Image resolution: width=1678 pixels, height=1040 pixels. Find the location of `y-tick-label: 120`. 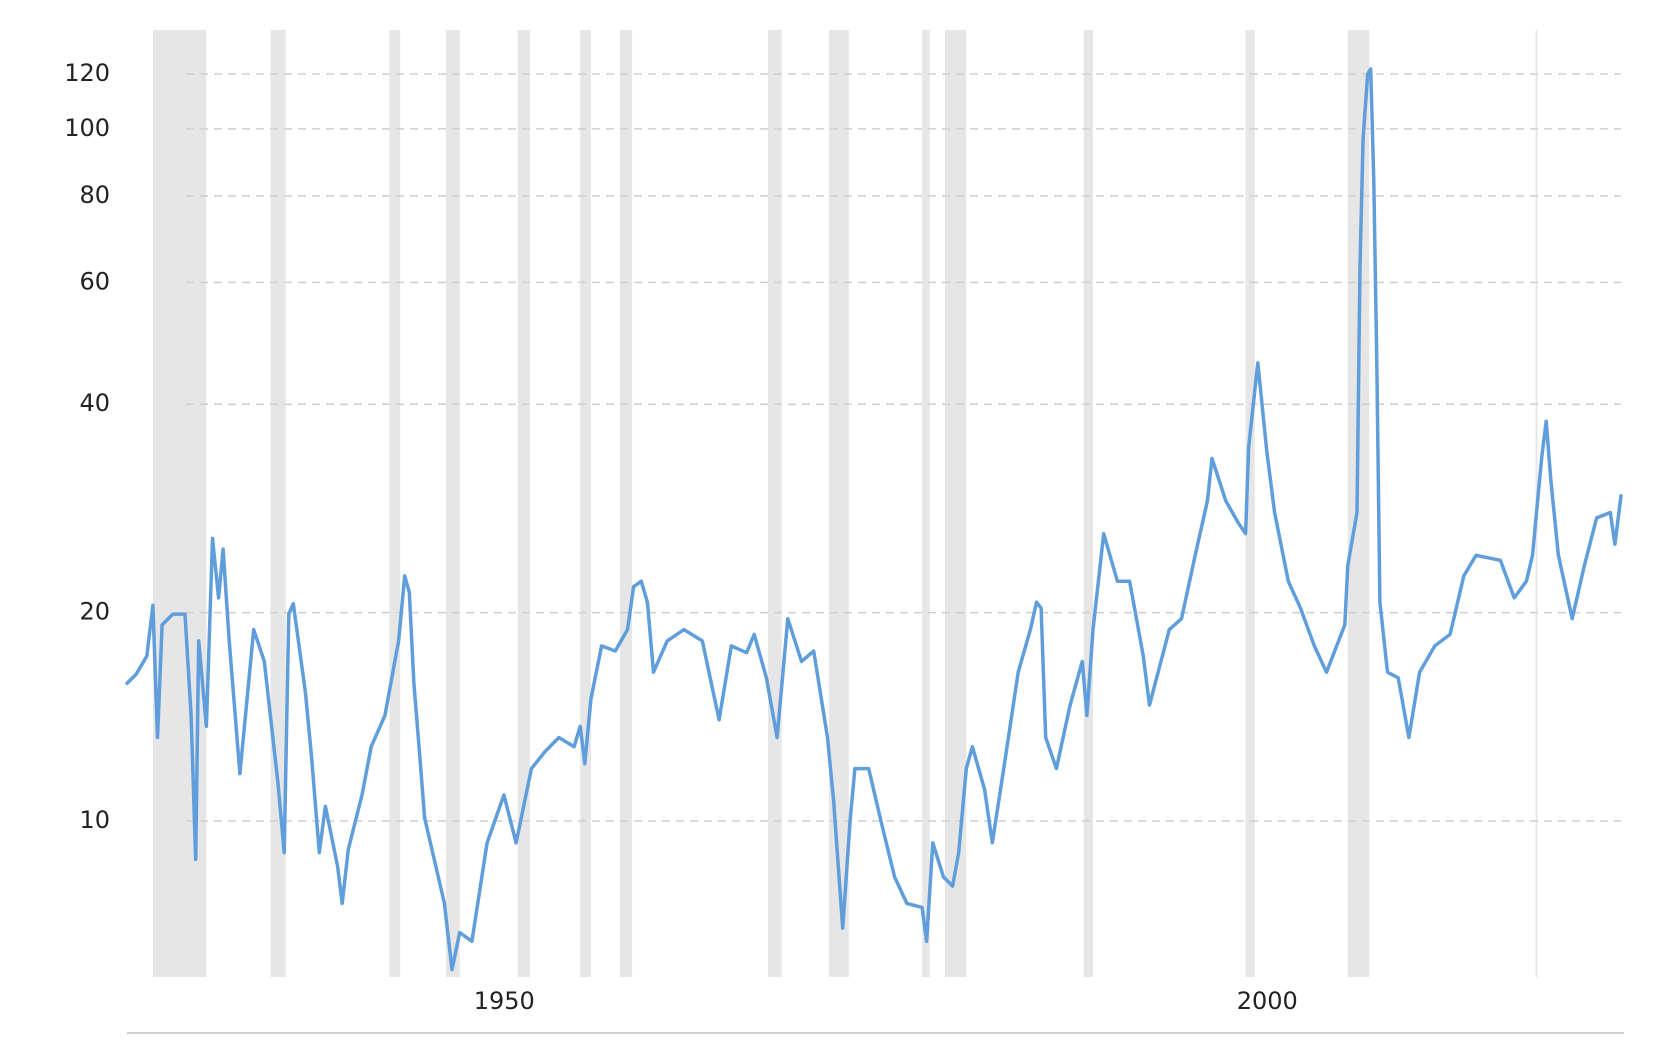

y-tick-label: 120 is located at coordinates (87, 73).